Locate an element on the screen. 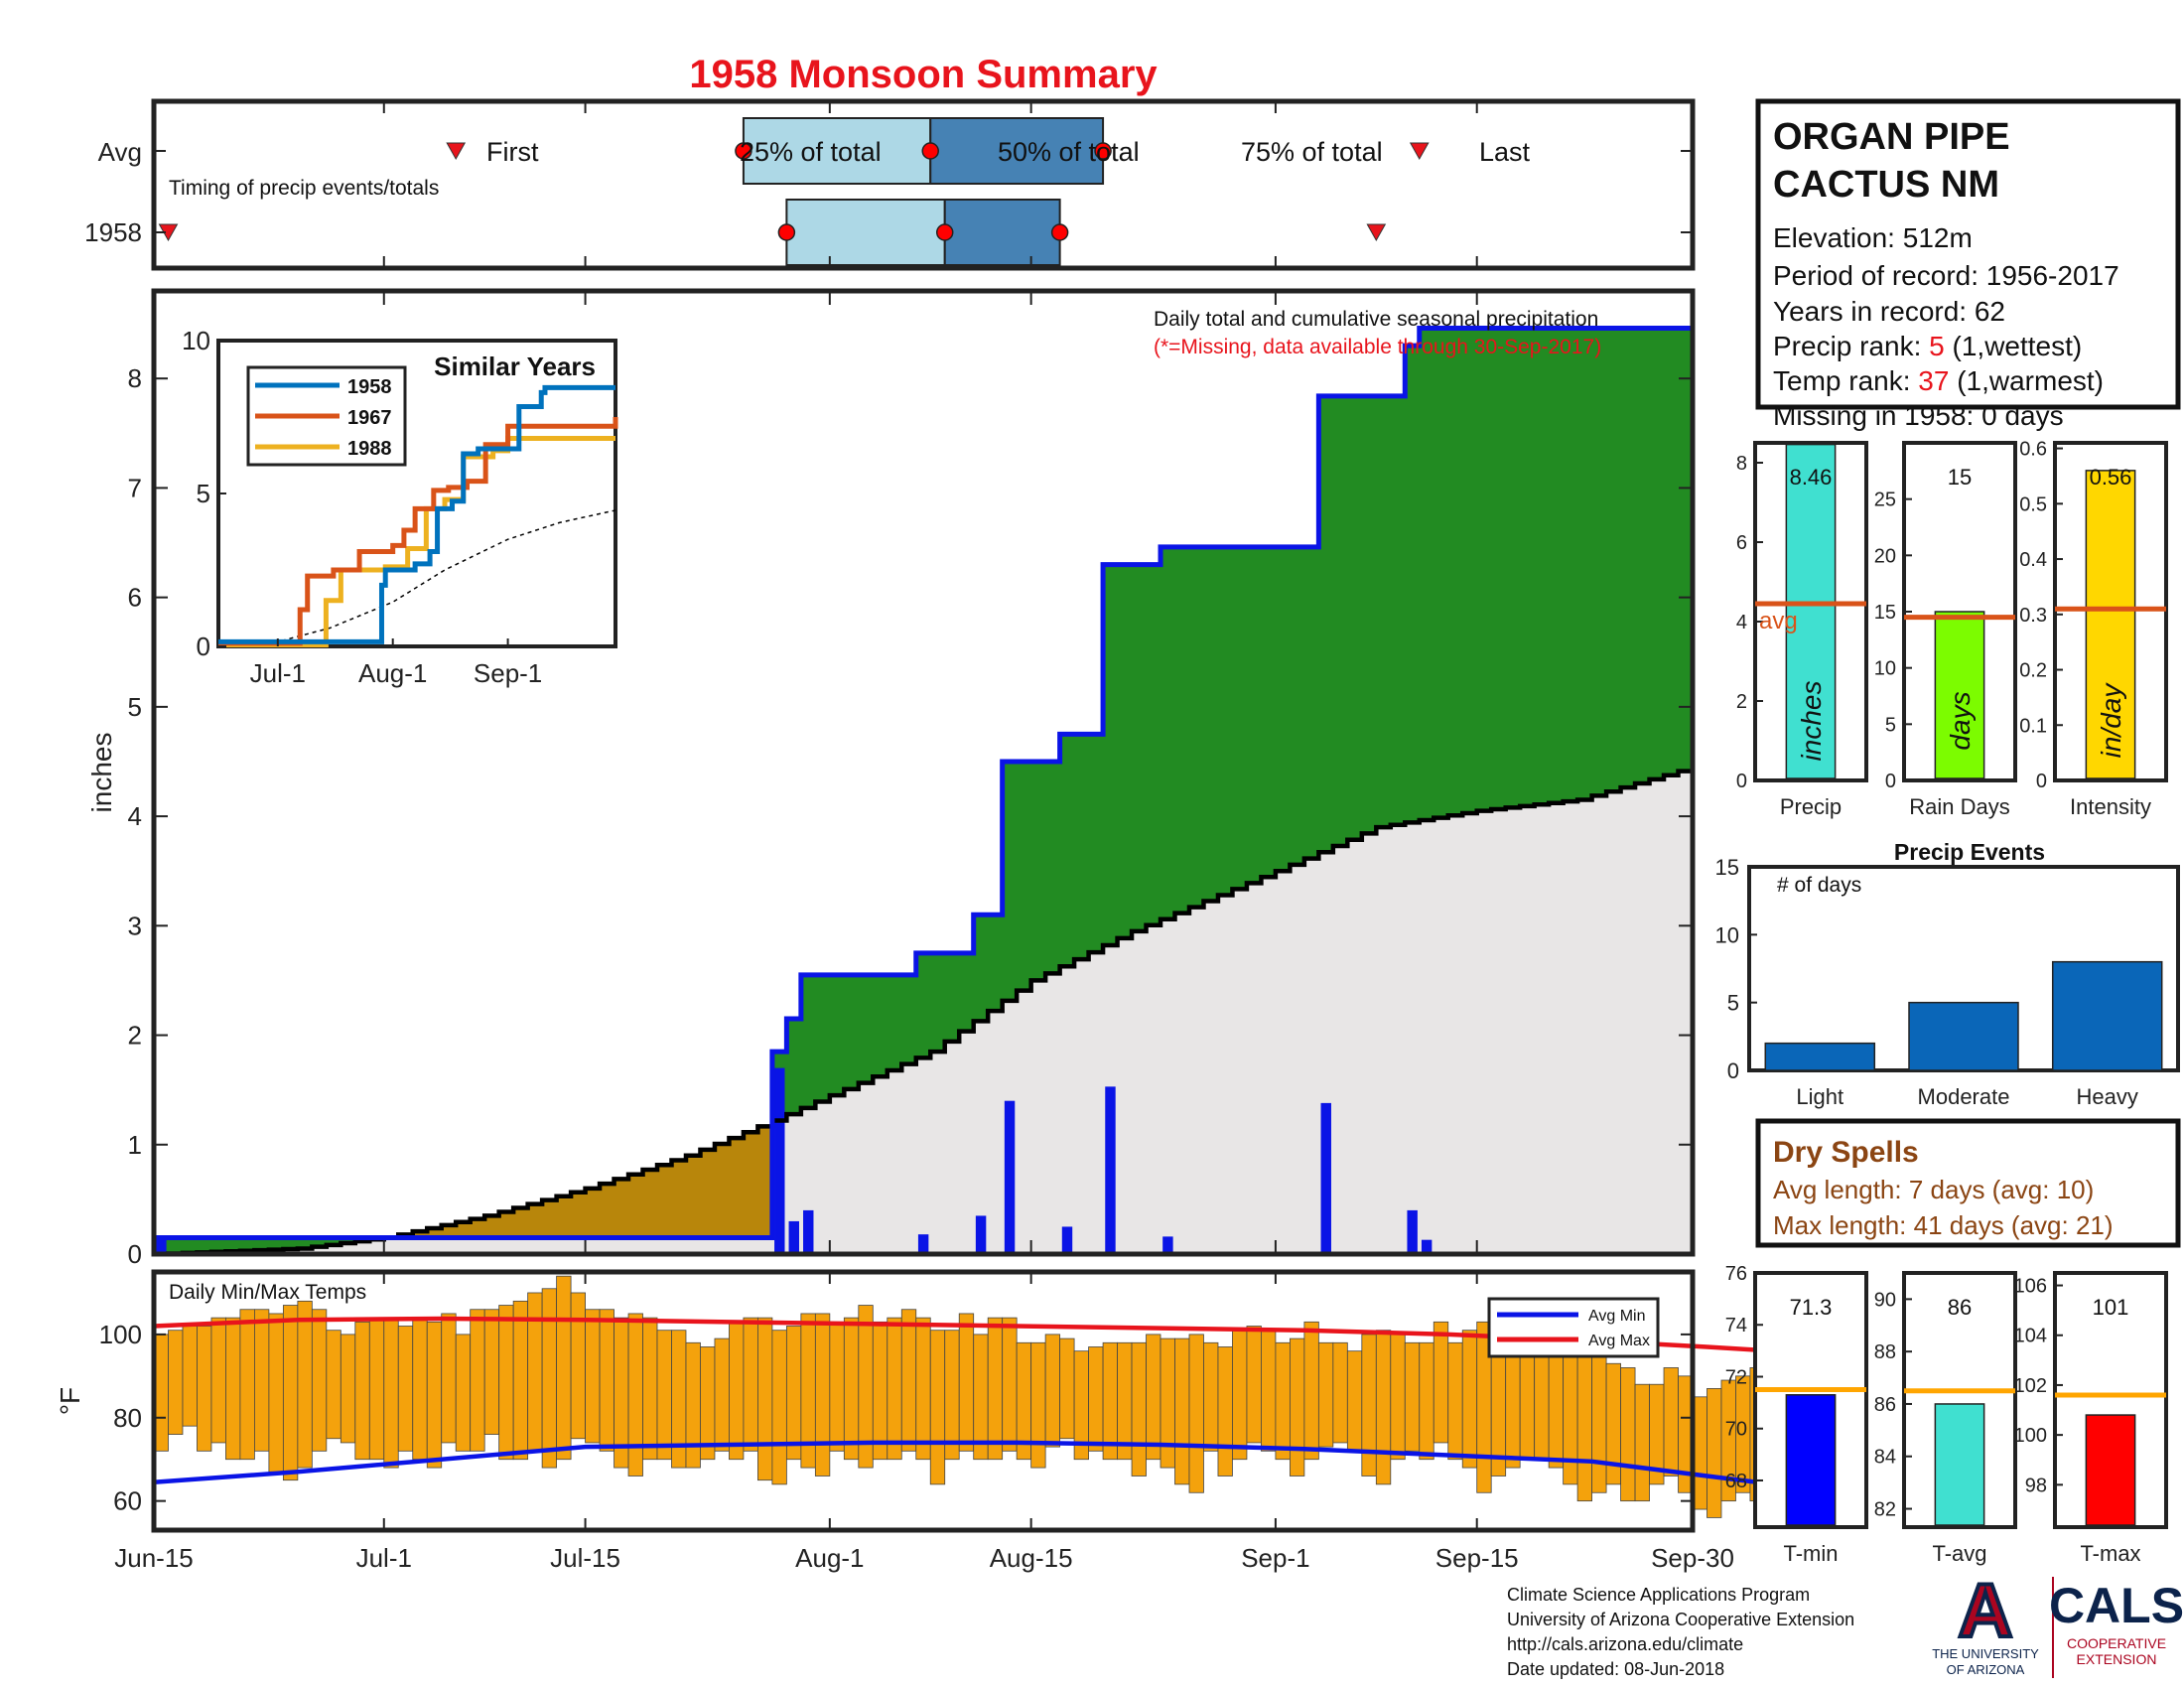 The height and width of the screenshot is (1688, 2184). similar-xtick-label: Sep-1 is located at coordinates (508, 673).